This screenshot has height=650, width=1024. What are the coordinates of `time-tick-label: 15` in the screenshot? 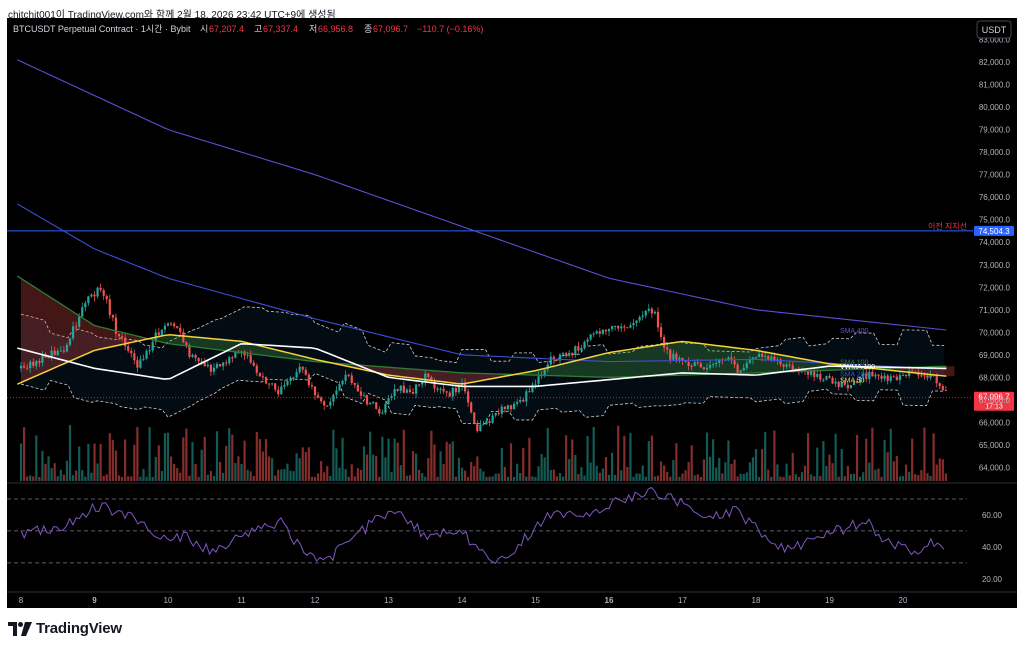 It's located at (535, 600).